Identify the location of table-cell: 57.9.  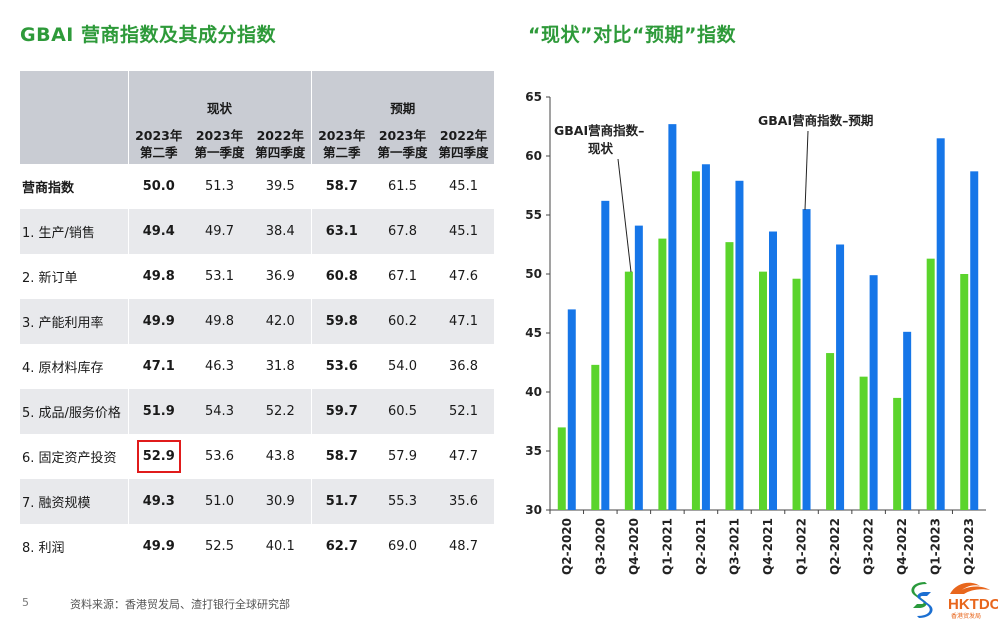
(402, 456).